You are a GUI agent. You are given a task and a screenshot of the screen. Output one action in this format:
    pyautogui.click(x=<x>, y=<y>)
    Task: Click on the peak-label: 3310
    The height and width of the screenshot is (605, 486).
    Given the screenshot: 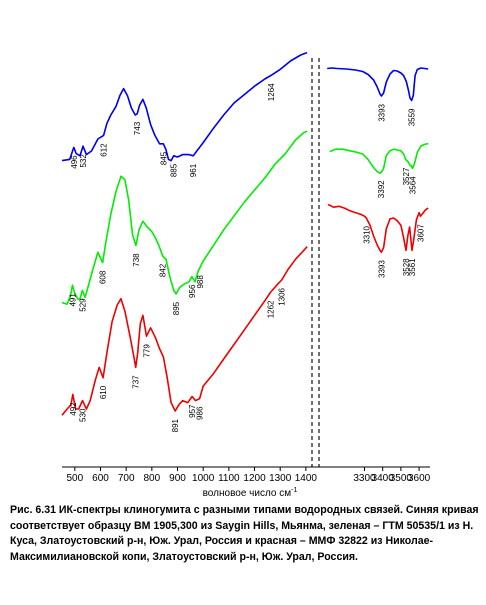 What is the action you would take?
    pyautogui.click(x=366, y=234)
    